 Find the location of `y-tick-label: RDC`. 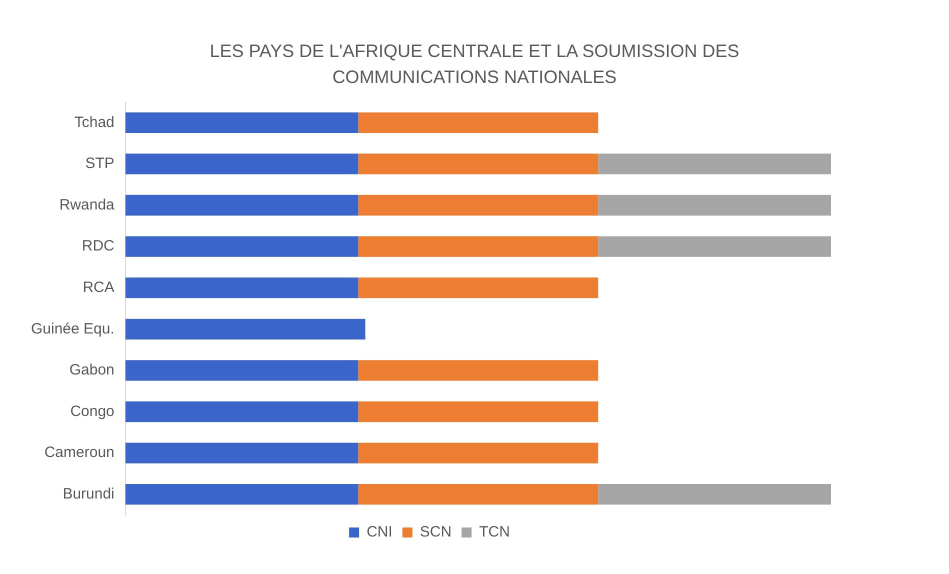

y-tick-label: RDC is located at coordinates (98, 246).